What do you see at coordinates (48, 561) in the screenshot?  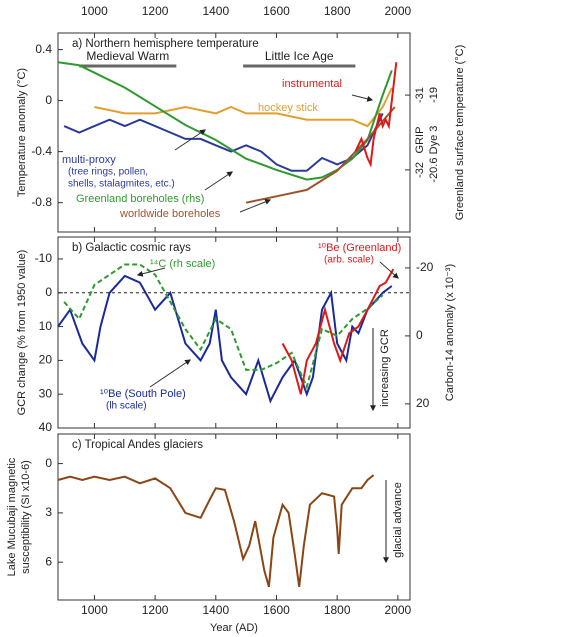 I see `y-tick-label: 6` at bounding box center [48, 561].